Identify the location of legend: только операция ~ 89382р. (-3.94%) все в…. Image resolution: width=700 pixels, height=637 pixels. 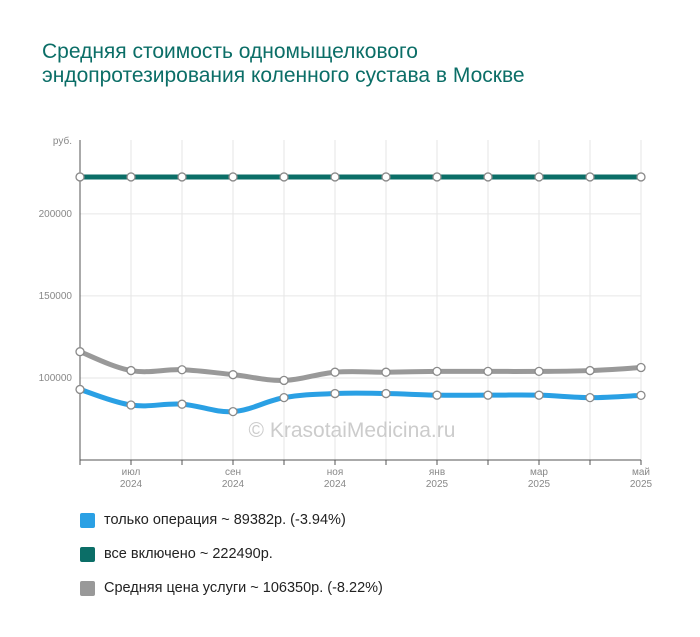
(231, 561).